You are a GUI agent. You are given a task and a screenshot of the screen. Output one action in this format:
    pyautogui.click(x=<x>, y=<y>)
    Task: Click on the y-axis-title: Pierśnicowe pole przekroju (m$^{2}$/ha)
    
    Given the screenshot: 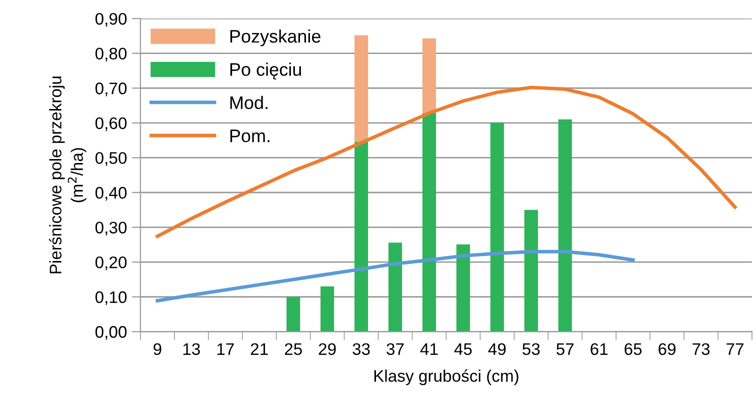 What is the action you would take?
    pyautogui.click(x=67, y=175)
    